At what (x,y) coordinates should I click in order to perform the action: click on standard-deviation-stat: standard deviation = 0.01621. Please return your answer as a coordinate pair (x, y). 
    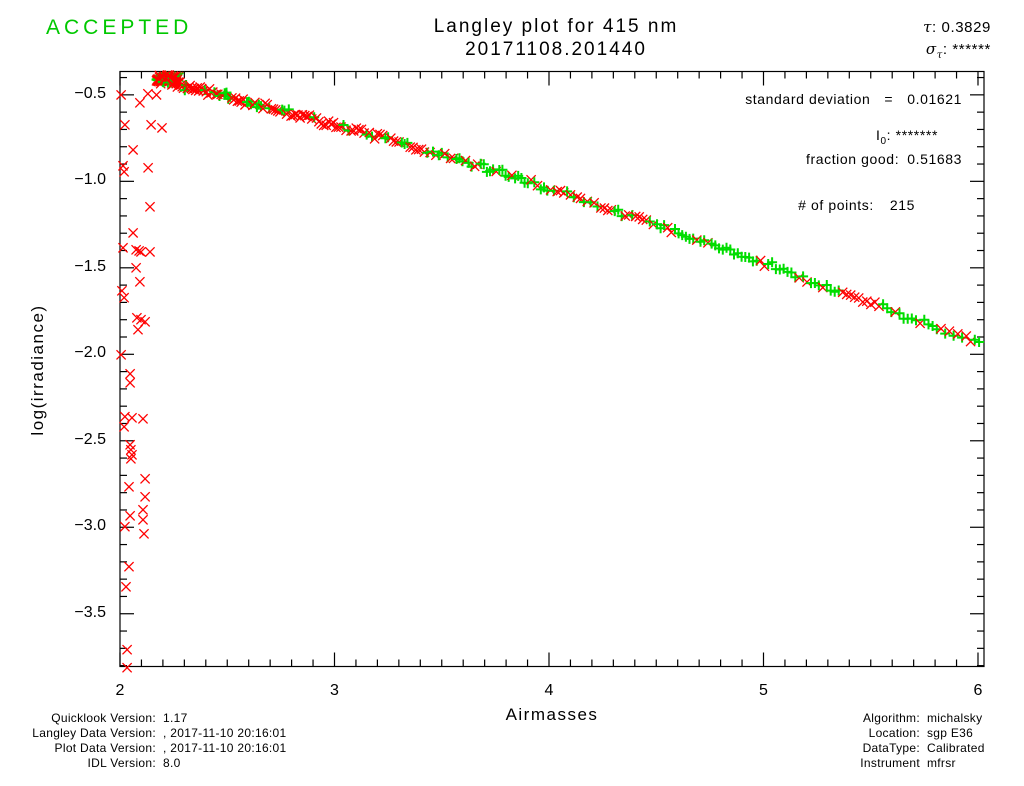
    Looking at the image, I should click on (853, 99).